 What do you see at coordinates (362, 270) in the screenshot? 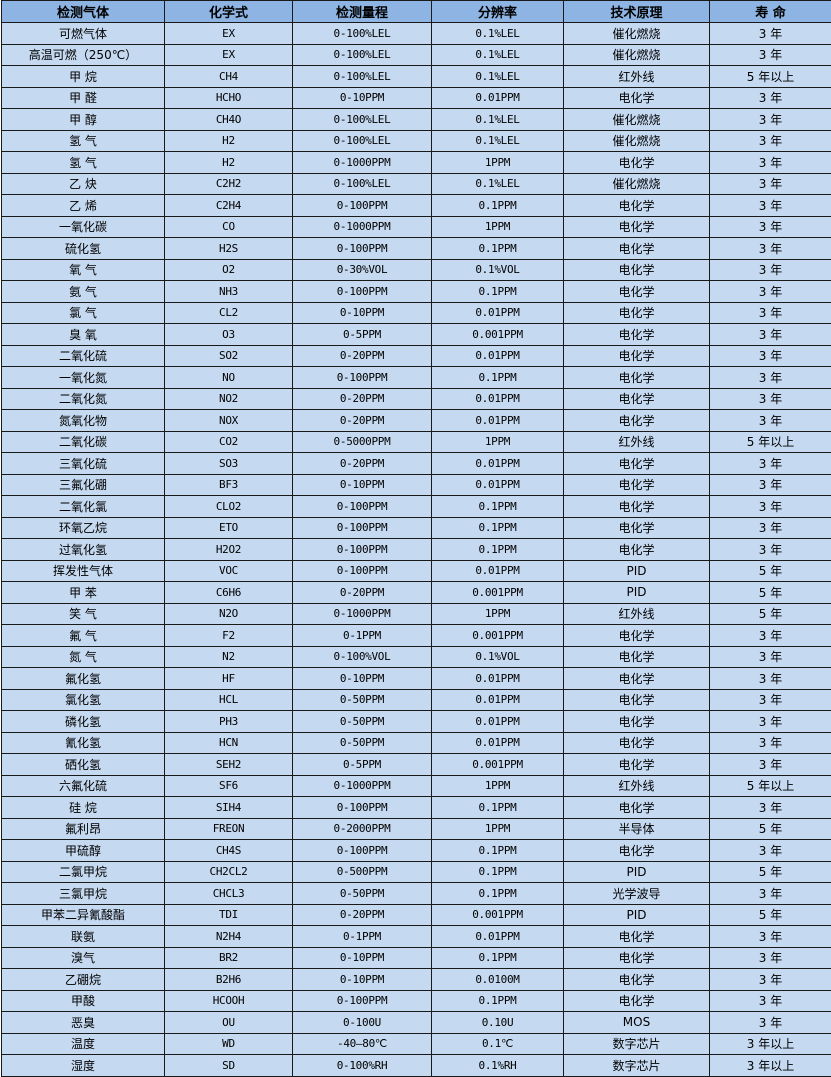
I see `cell-range: 0-30%VOL` at bounding box center [362, 270].